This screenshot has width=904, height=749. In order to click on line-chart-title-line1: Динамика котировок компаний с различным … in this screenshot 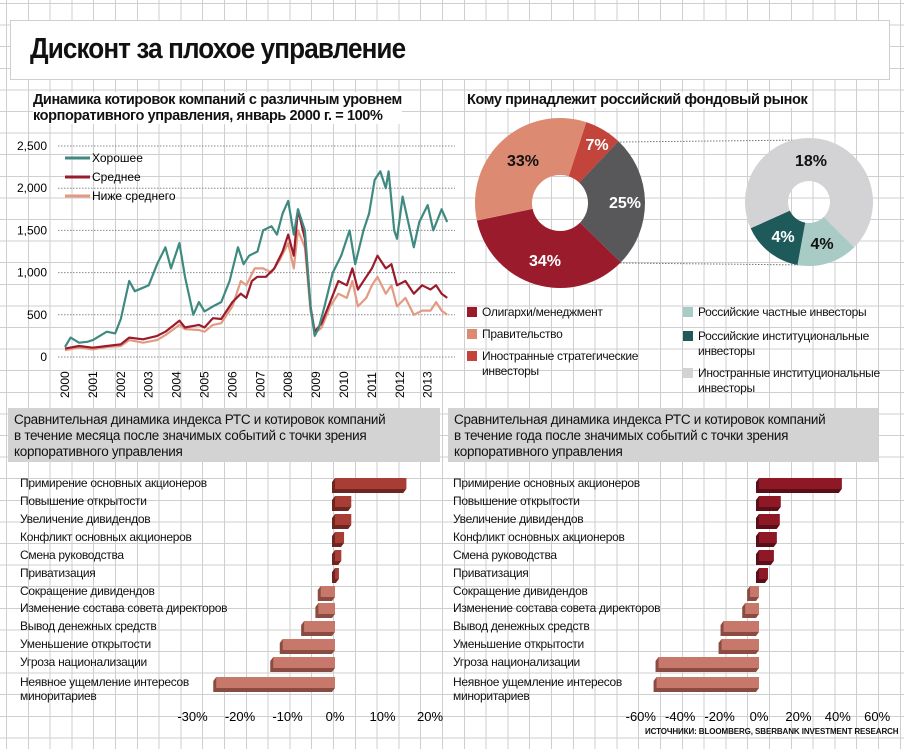, I will do `click(217, 100)`.